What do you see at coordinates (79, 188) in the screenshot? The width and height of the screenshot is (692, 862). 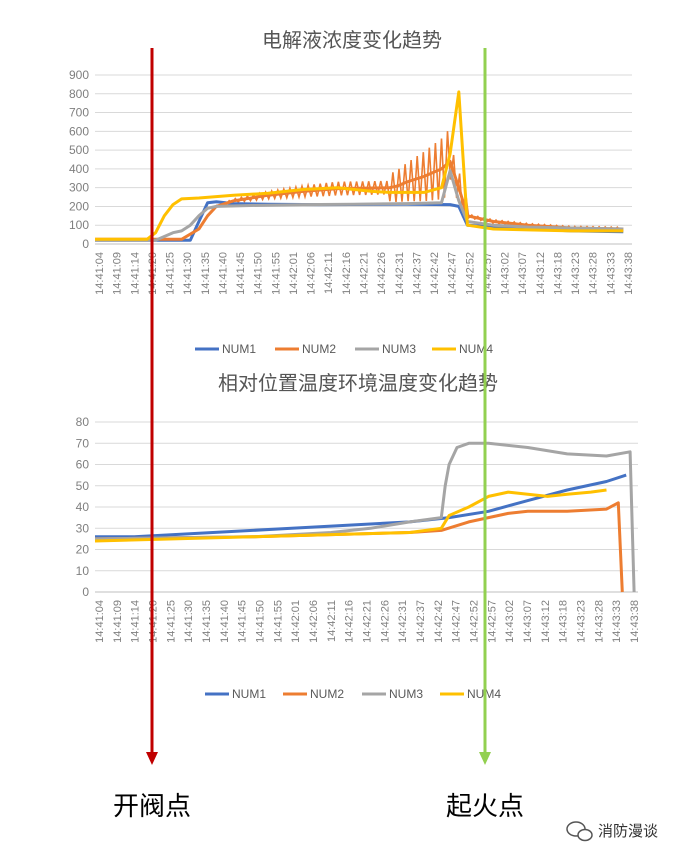 I see `y-tick-label: 300` at bounding box center [79, 188].